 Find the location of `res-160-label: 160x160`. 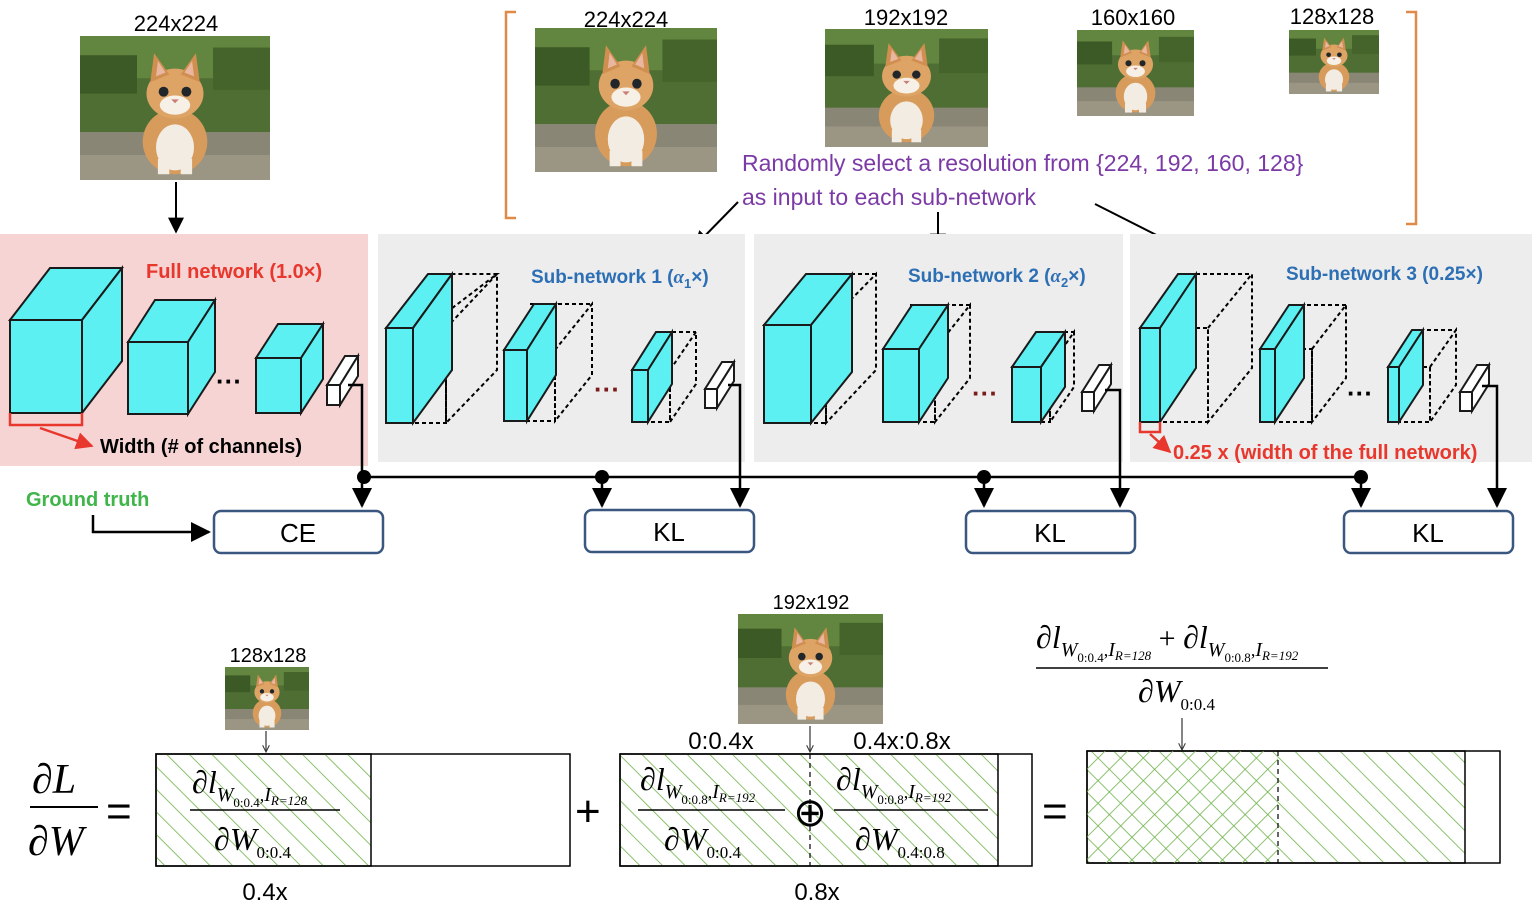

res-160-label: 160x160 is located at coordinates (1133, 17).